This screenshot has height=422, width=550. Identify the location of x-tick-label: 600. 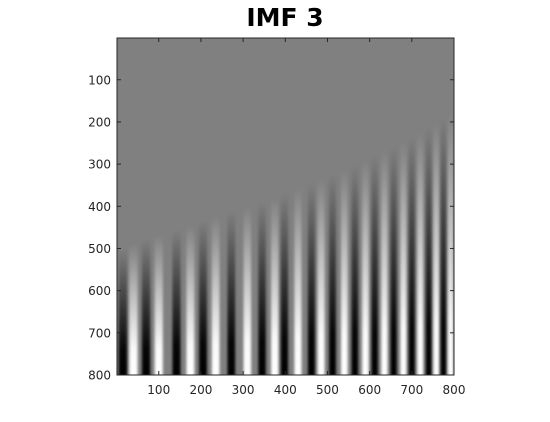
(369, 390).